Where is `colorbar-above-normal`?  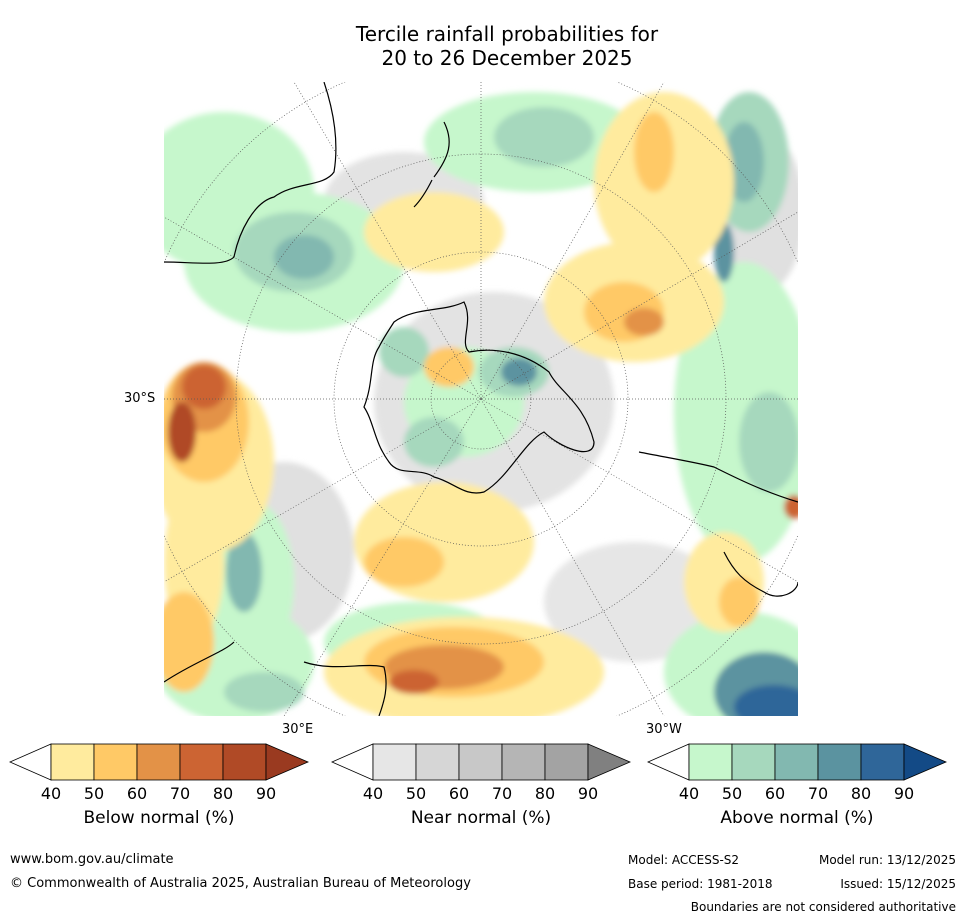
colorbar-above-normal is located at coordinates (797, 762).